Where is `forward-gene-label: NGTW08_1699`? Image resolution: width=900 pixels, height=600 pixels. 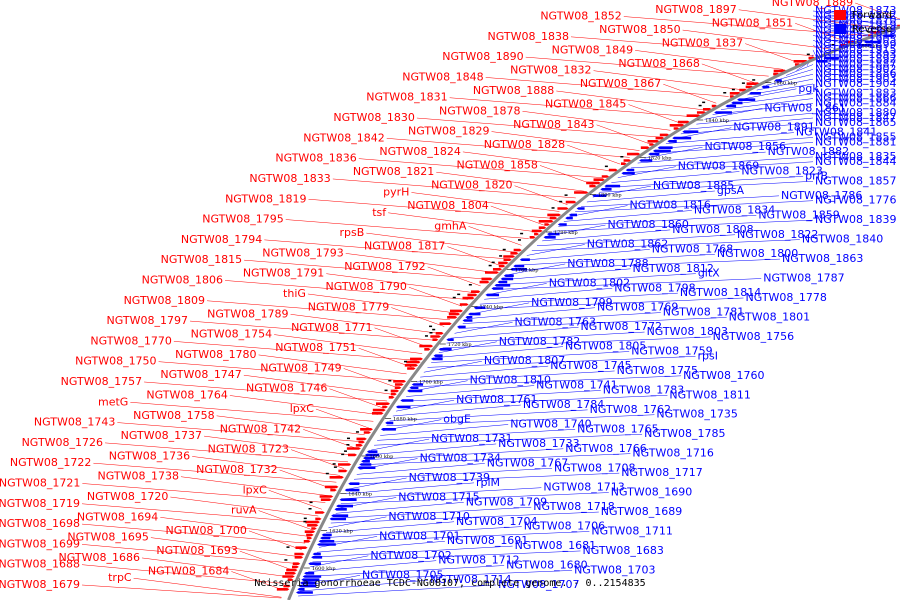 forward-gene-label: NGTW08_1699 is located at coordinates (40, 543).